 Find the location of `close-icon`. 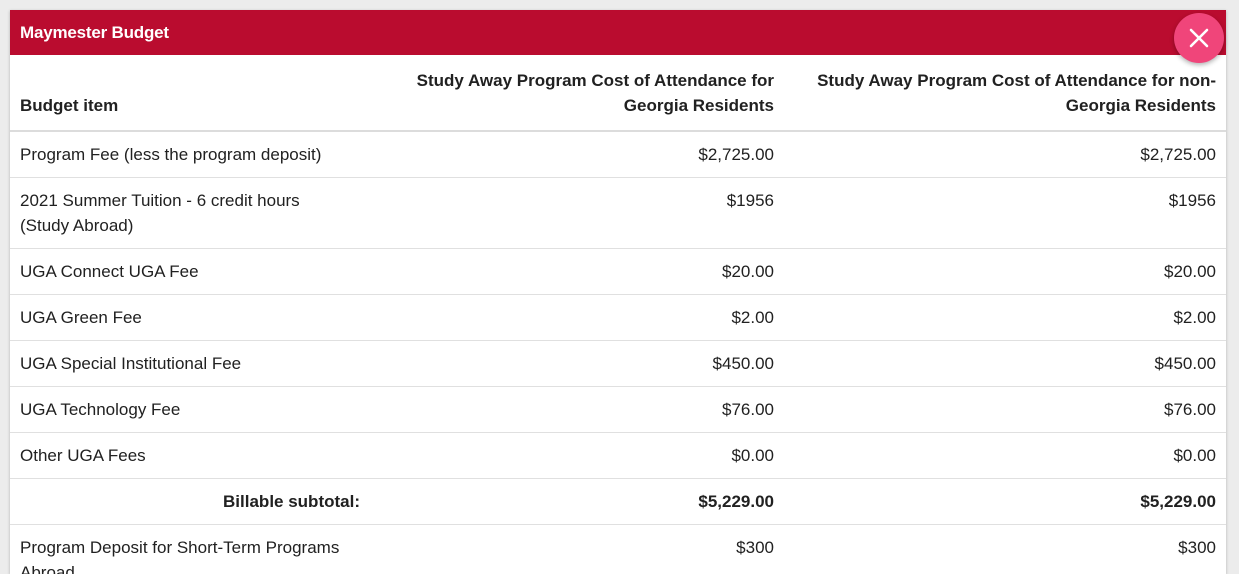

close-icon is located at coordinates (1199, 38).